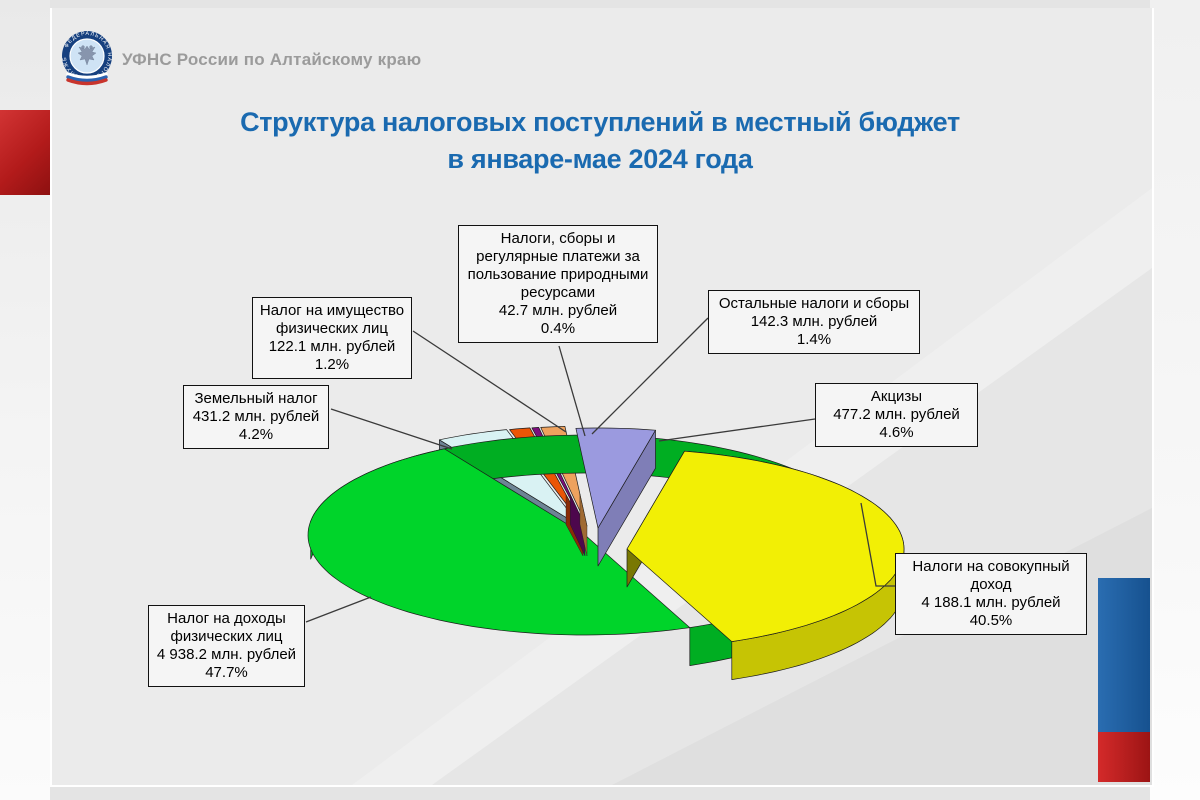  What do you see at coordinates (737, 430) in the screenshot?
I see `callout-leader-excise` at bounding box center [737, 430].